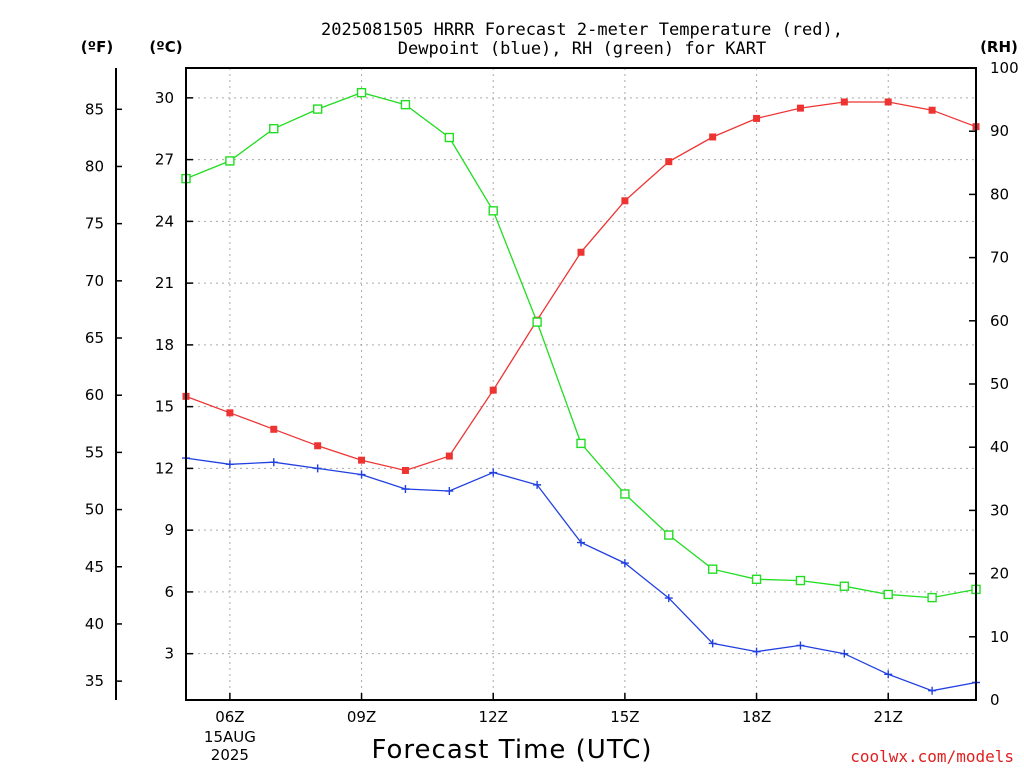 The height and width of the screenshot is (768, 1024). I want to click on rh-tick-label: 10, so click(999, 637).